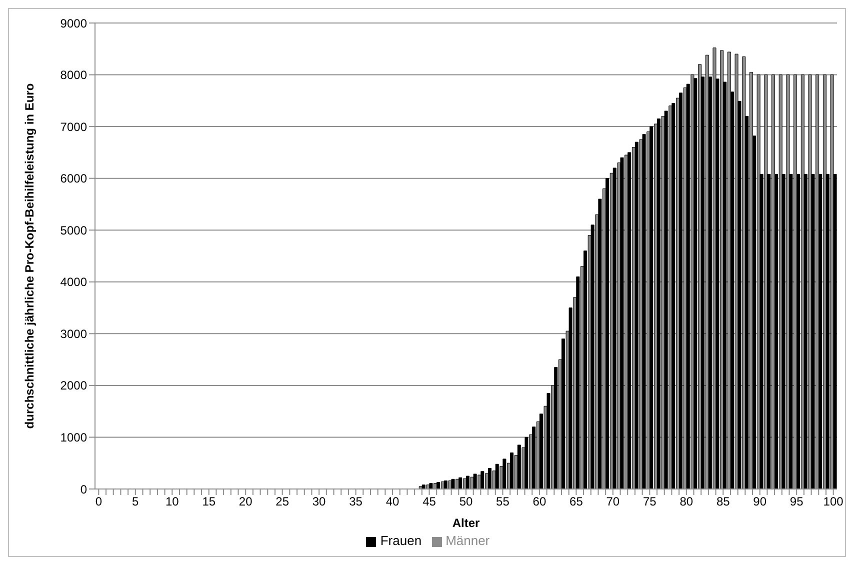  Describe the element at coordinates (172, 501) in the screenshot. I see `x-tick-label: 10` at that location.